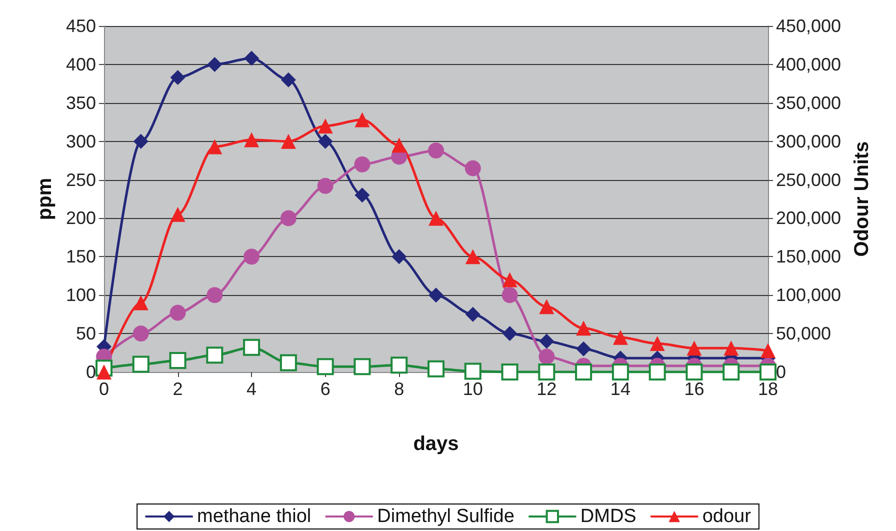  Describe the element at coordinates (45, 199) in the screenshot. I see `y-axis-title: ppm` at that location.